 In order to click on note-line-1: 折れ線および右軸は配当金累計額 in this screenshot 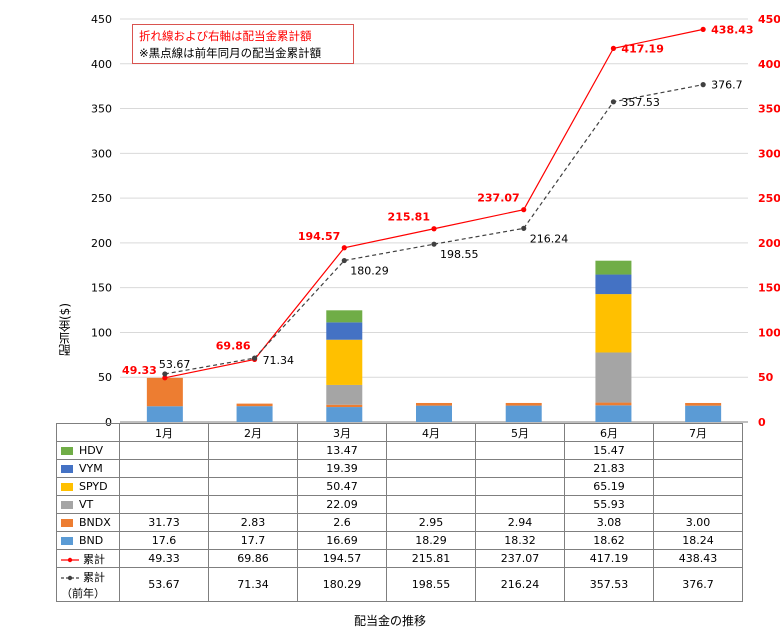, I will do `click(225, 36)`.